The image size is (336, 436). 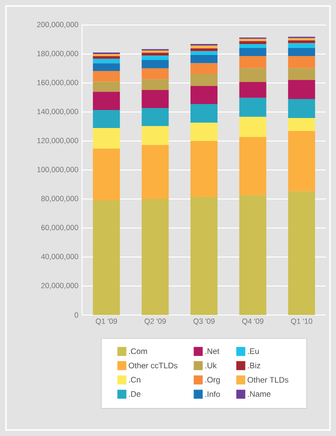 I want to click on legend-label: .Name, so click(x=259, y=394).